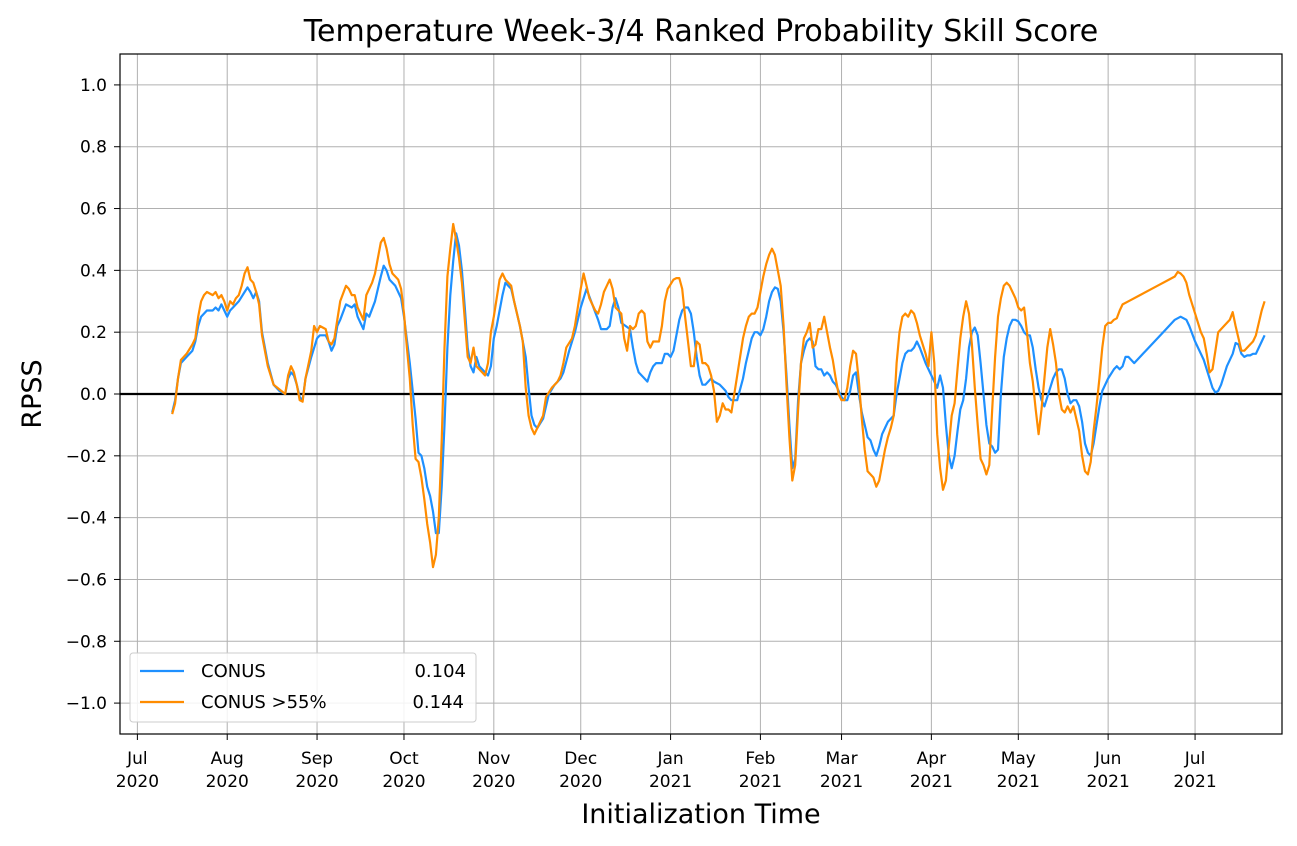  I want to click on x-tick-label-month: Oct, so click(404, 759).